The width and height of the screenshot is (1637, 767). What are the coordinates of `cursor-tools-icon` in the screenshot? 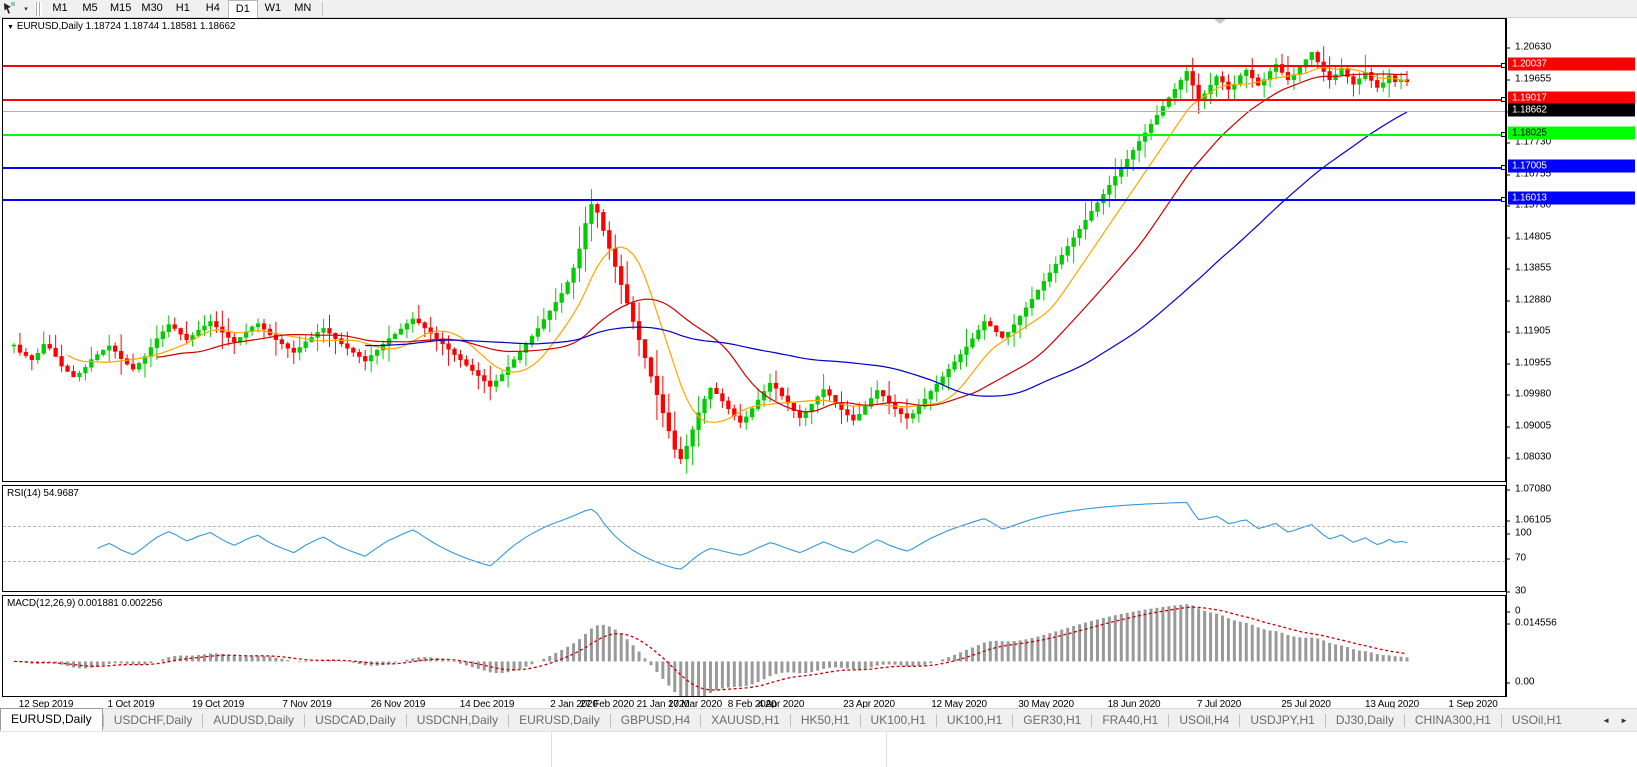 It's located at (10, 9).